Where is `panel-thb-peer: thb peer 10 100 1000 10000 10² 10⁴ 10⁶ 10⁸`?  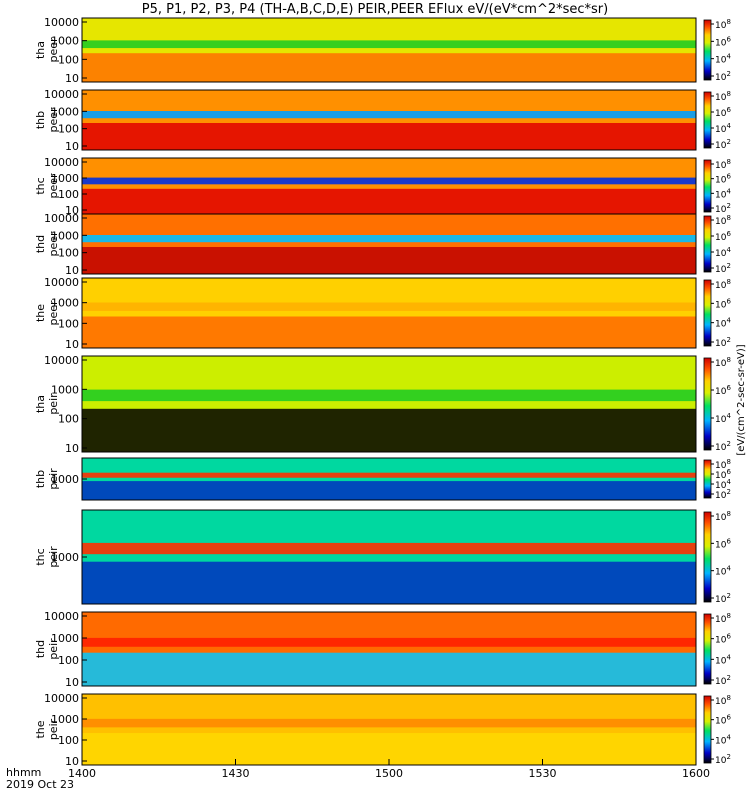
panel-thb-peer: thb peer 10 100 1000 10000 10² 10⁴ 10⁶ 10⁸ is located at coordinates (382, 120).